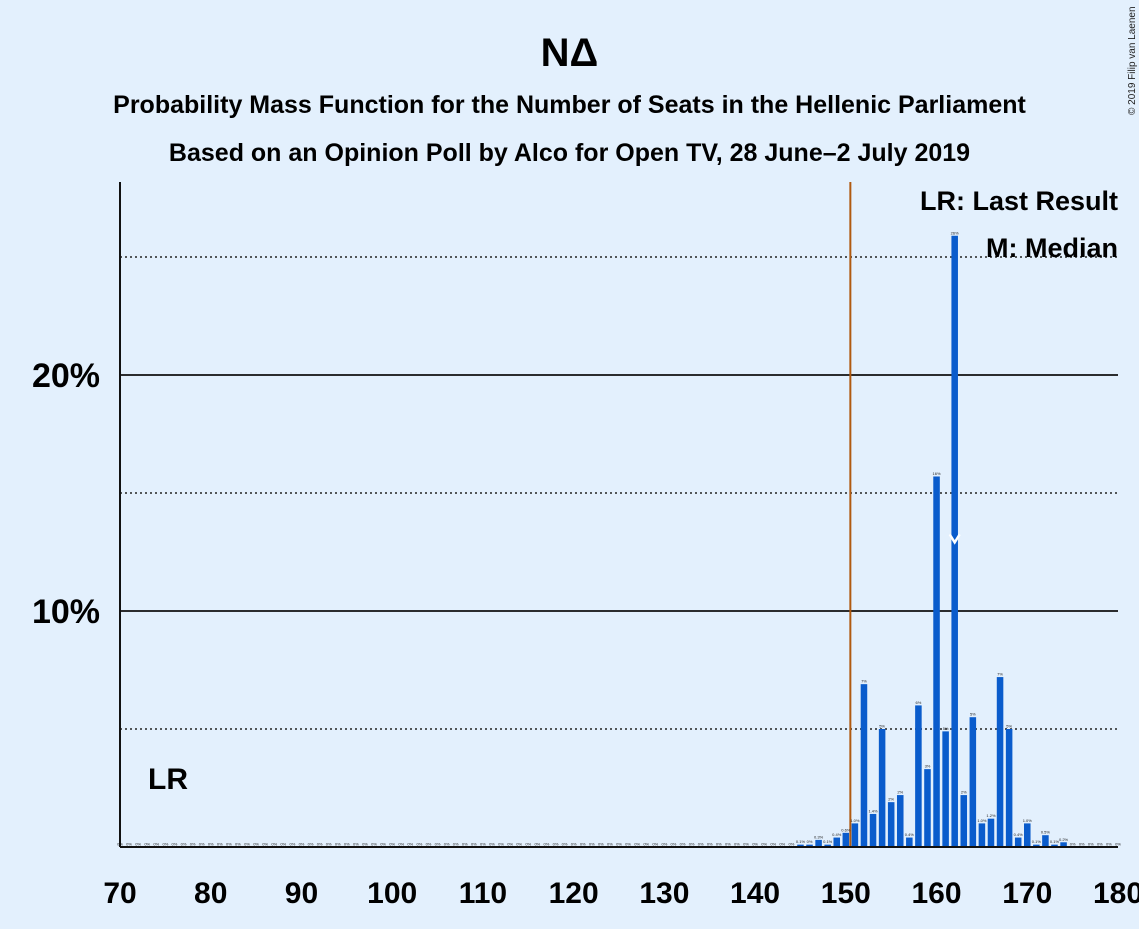 The height and width of the screenshot is (929, 1139). I want to click on bar-value-label: 0.3%, so click(819, 836).